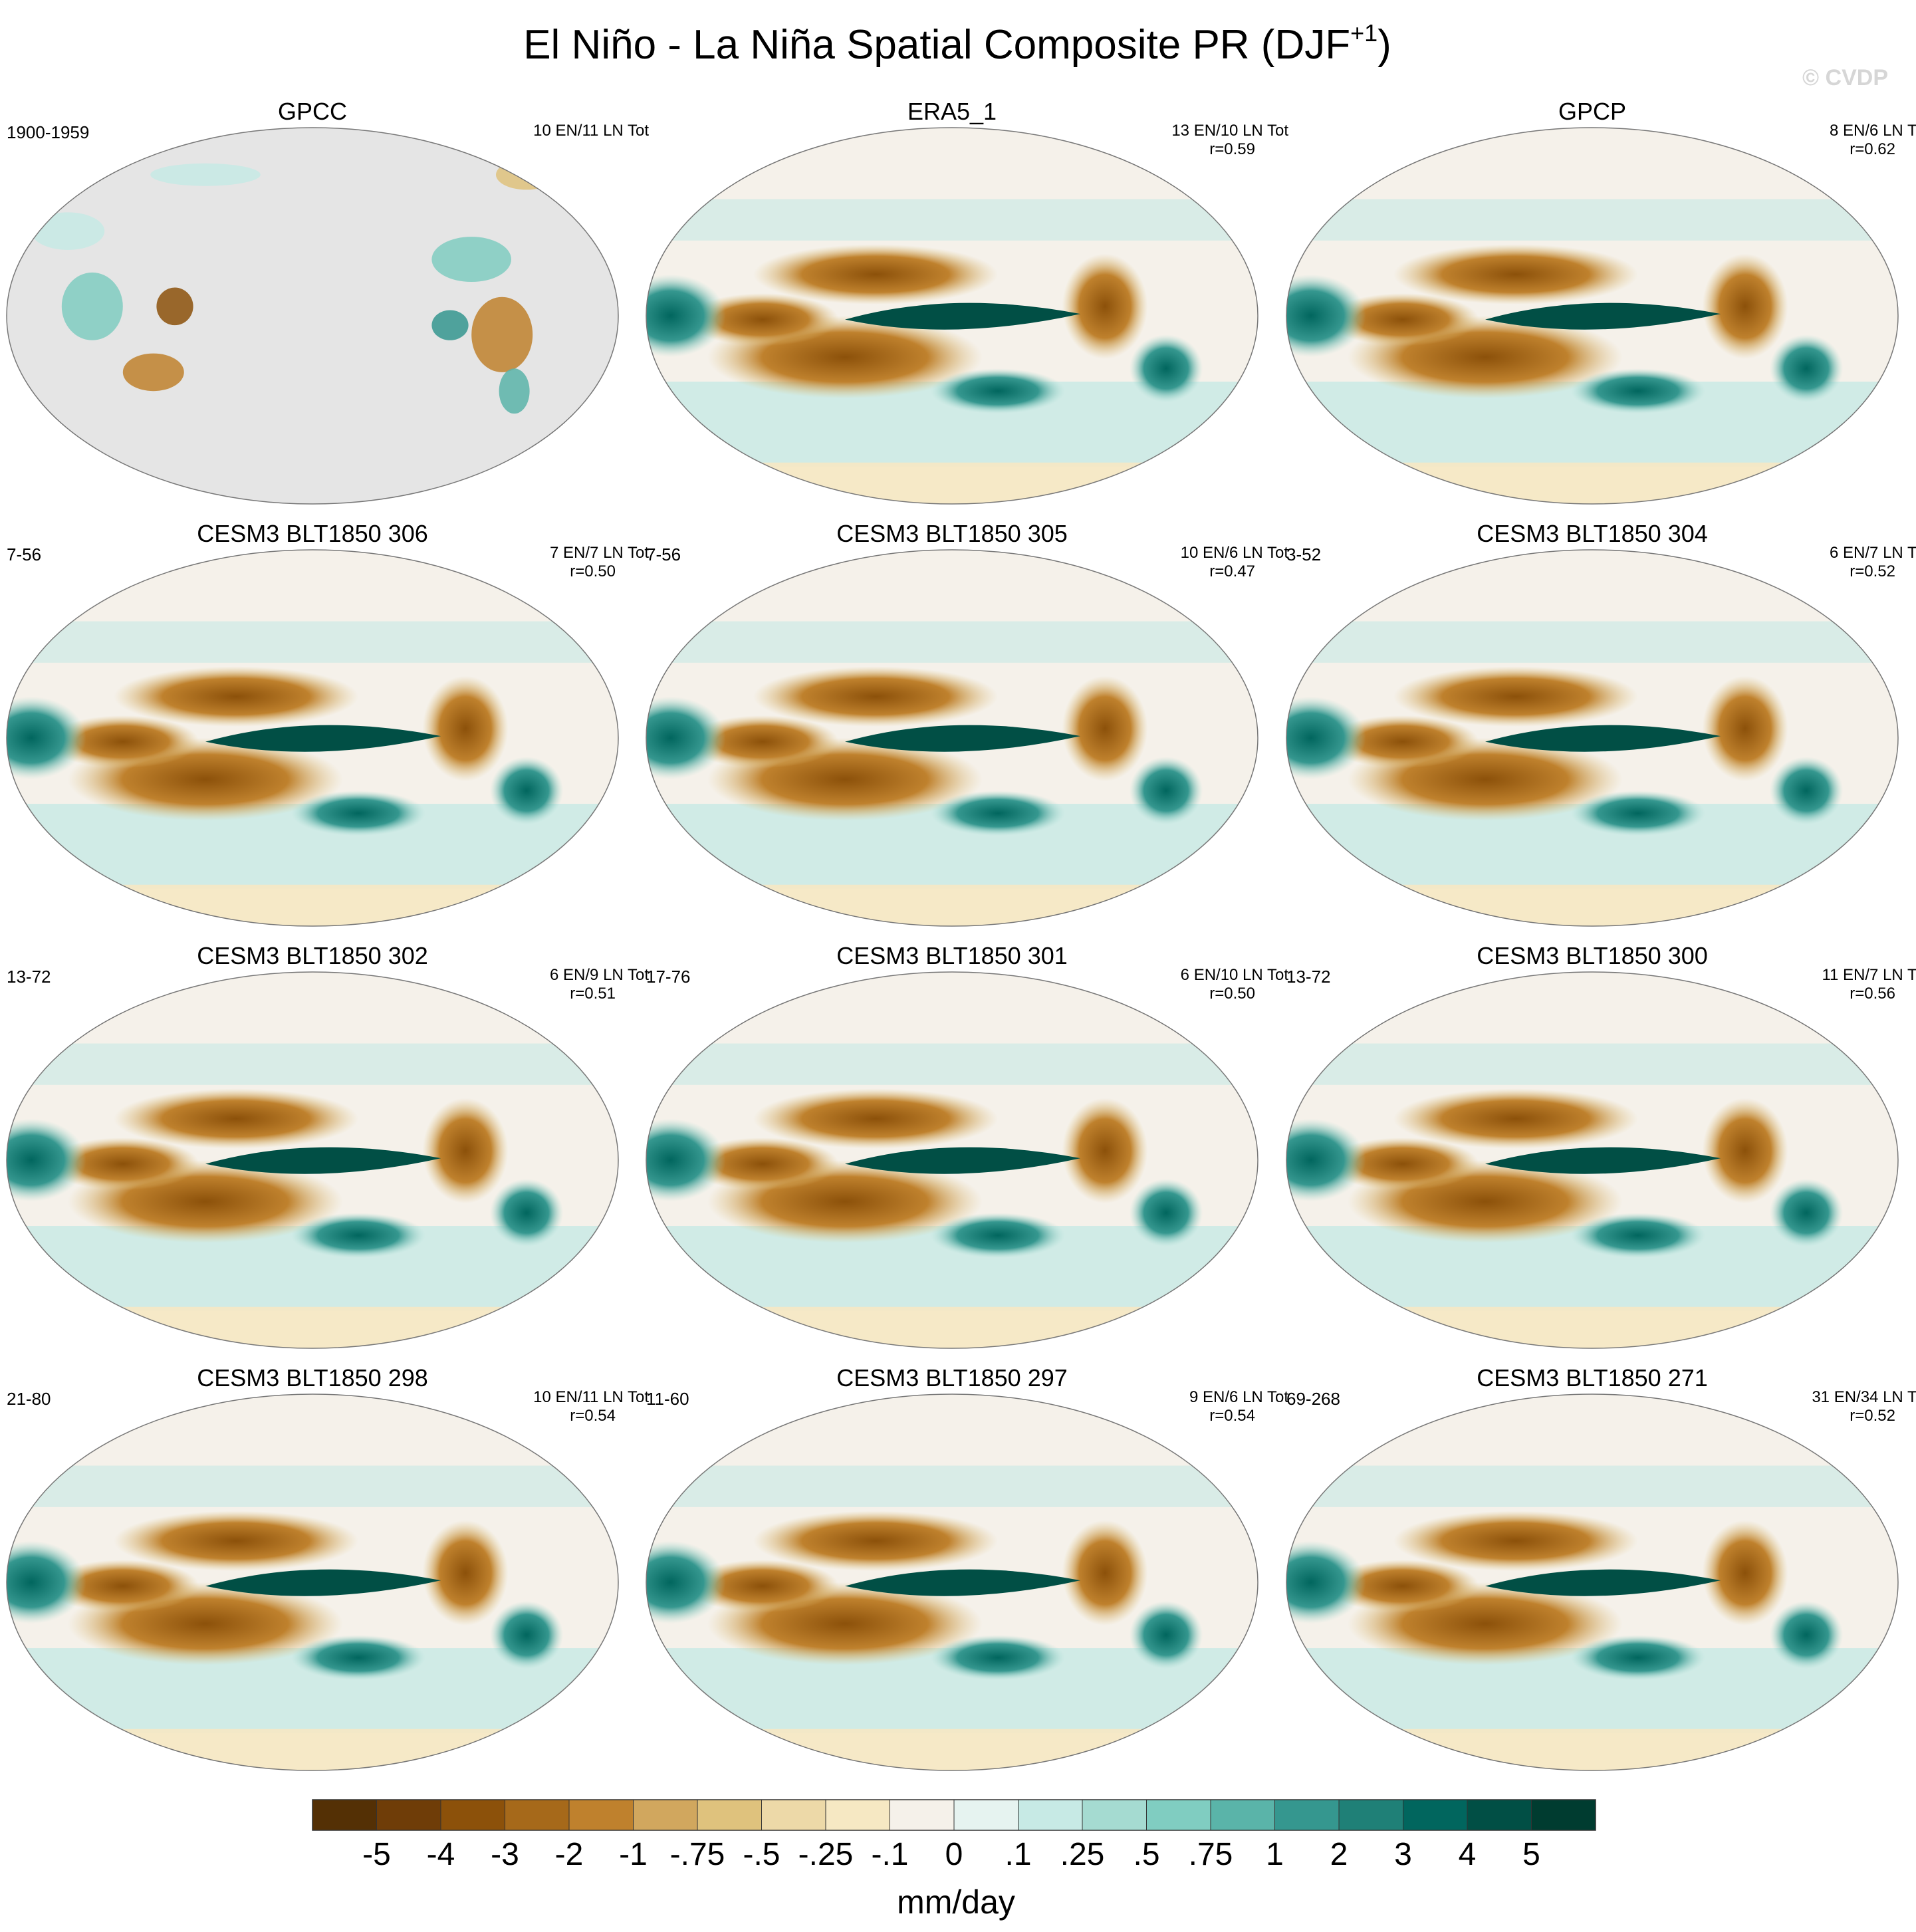 The width and height of the screenshot is (1916, 1932). What do you see at coordinates (48, 132) in the screenshot?
I see `panel-years: 1900-1959` at bounding box center [48, 132].